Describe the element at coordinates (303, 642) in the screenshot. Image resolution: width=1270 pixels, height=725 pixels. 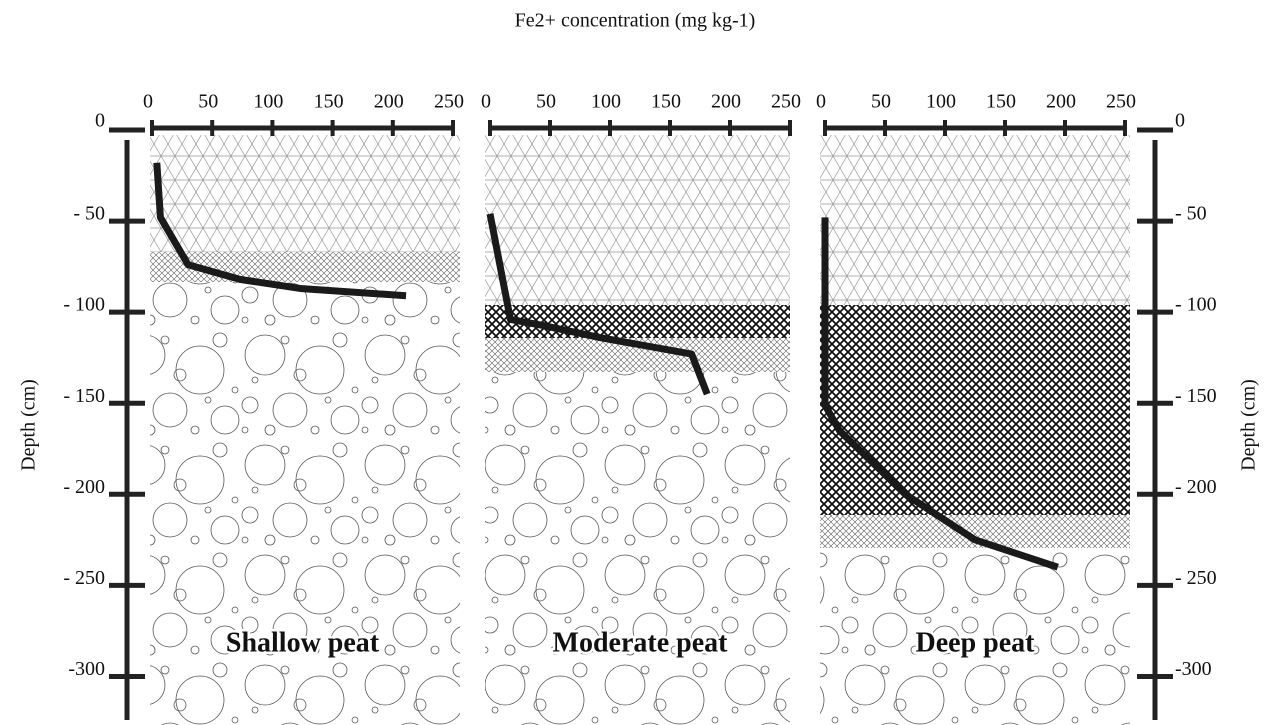
I see `panel-label: Shallow peat` at that location.